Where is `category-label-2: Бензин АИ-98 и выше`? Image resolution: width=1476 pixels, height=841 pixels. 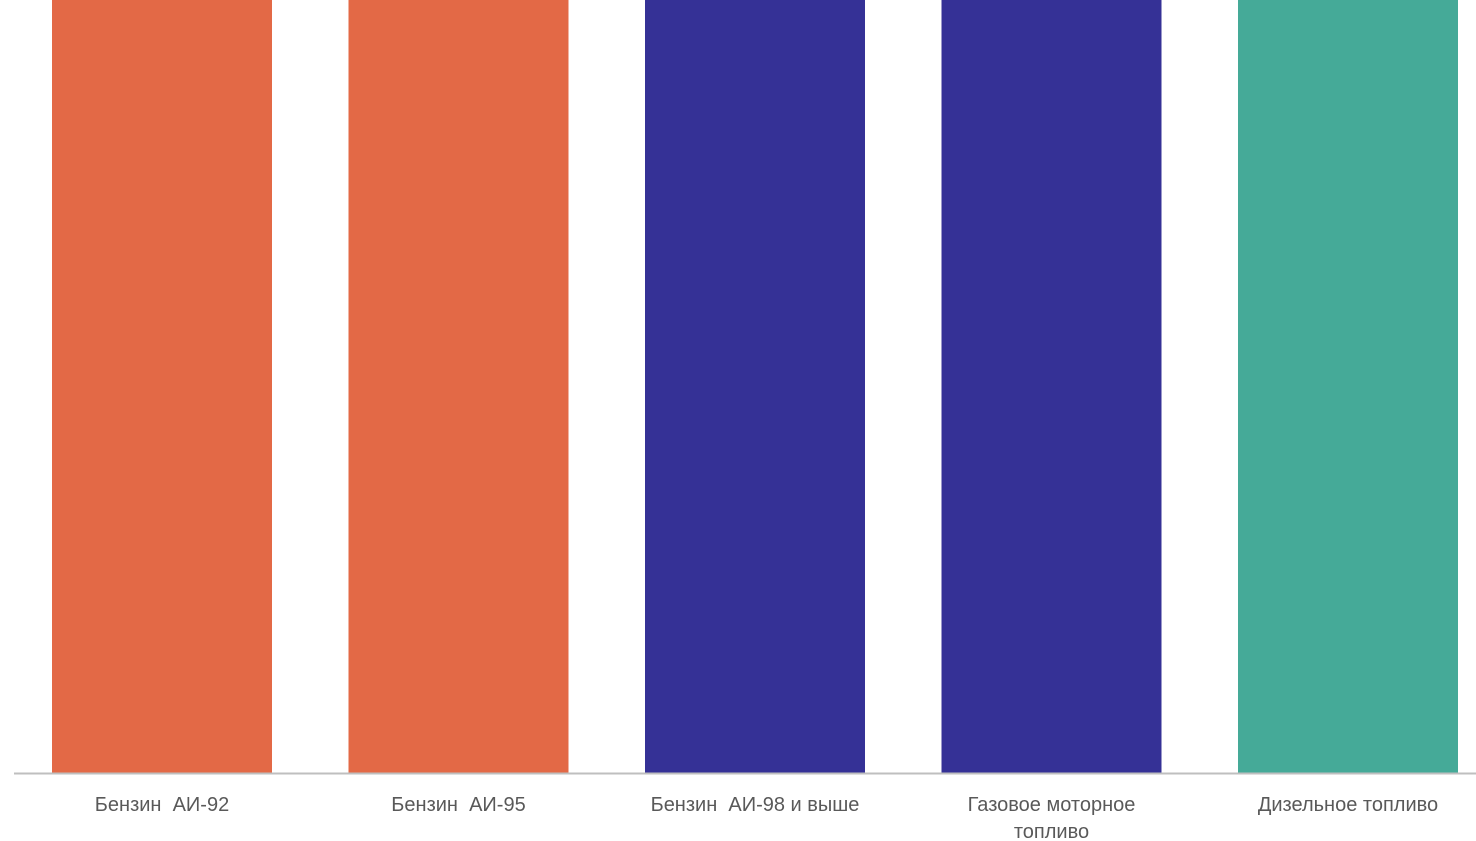
category-label-2: Бензин АИ-98 и выше is located at coordinates (755, 805).